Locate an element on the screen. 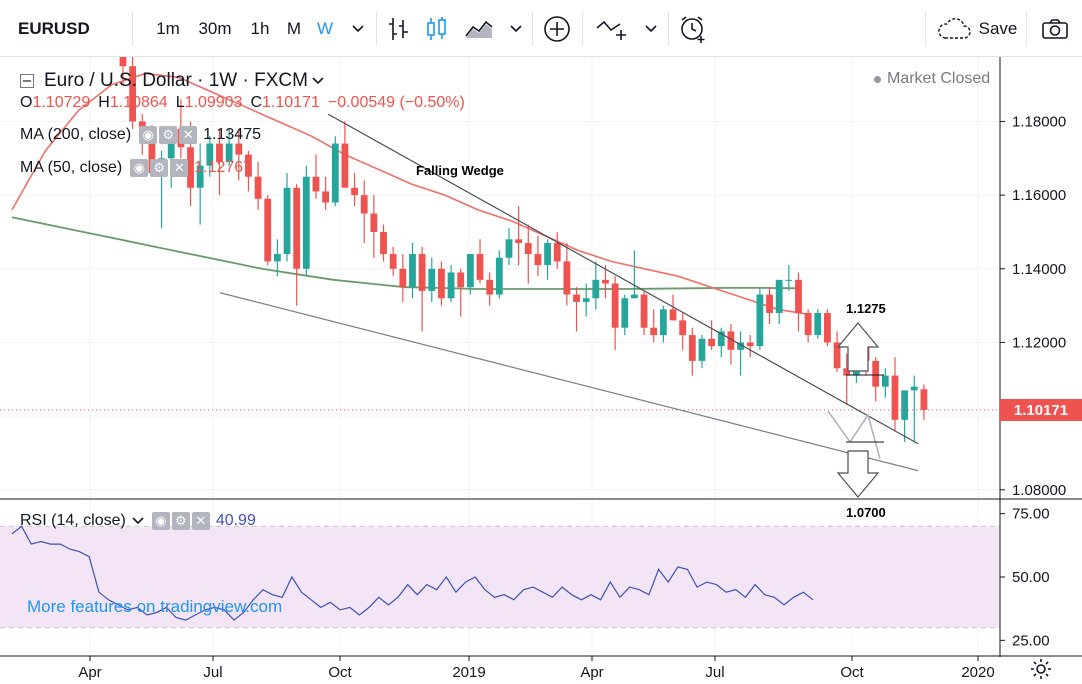 Image resolution: width=1082 pixels, height=684 pixels. ma200-legend: MA (200, close) ◉ ⚙ ✕ 1.13475 is located at coordinates (140, 135).